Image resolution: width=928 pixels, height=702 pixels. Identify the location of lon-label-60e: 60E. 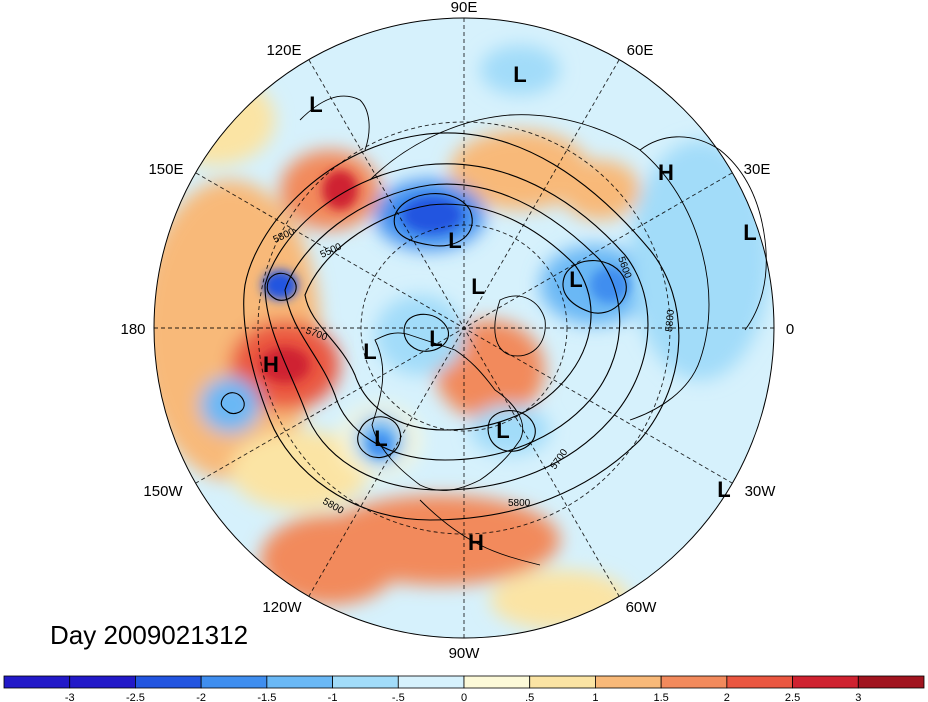
(640, 50).